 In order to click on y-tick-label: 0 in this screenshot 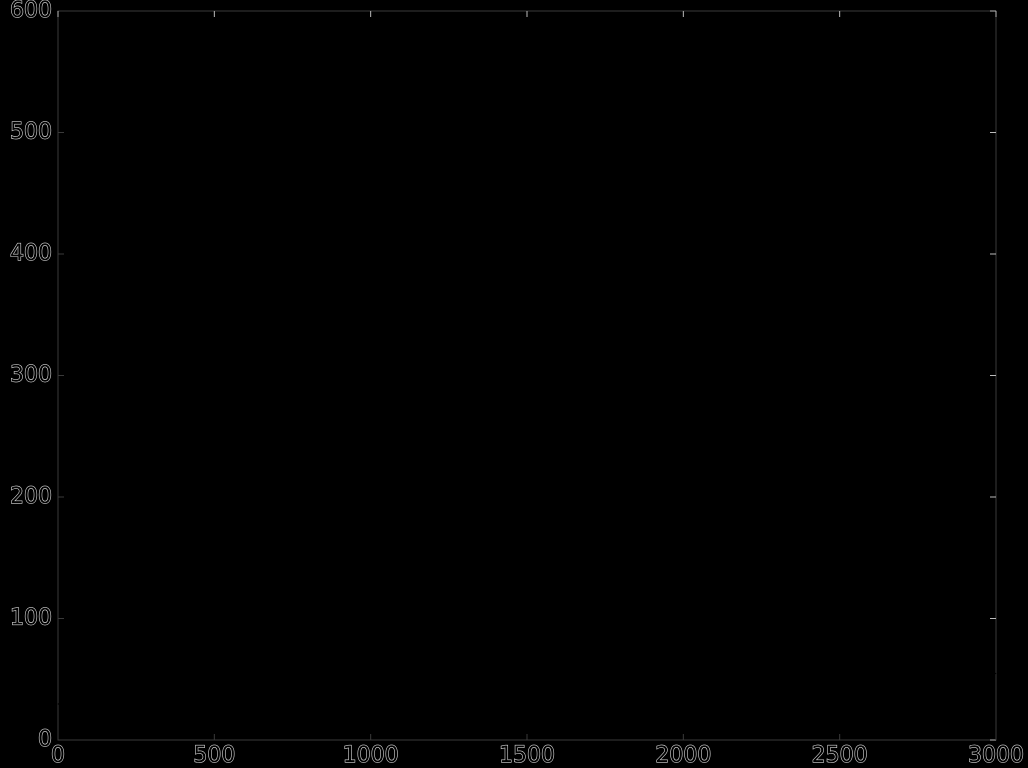, I will do `click(45, 739)`.